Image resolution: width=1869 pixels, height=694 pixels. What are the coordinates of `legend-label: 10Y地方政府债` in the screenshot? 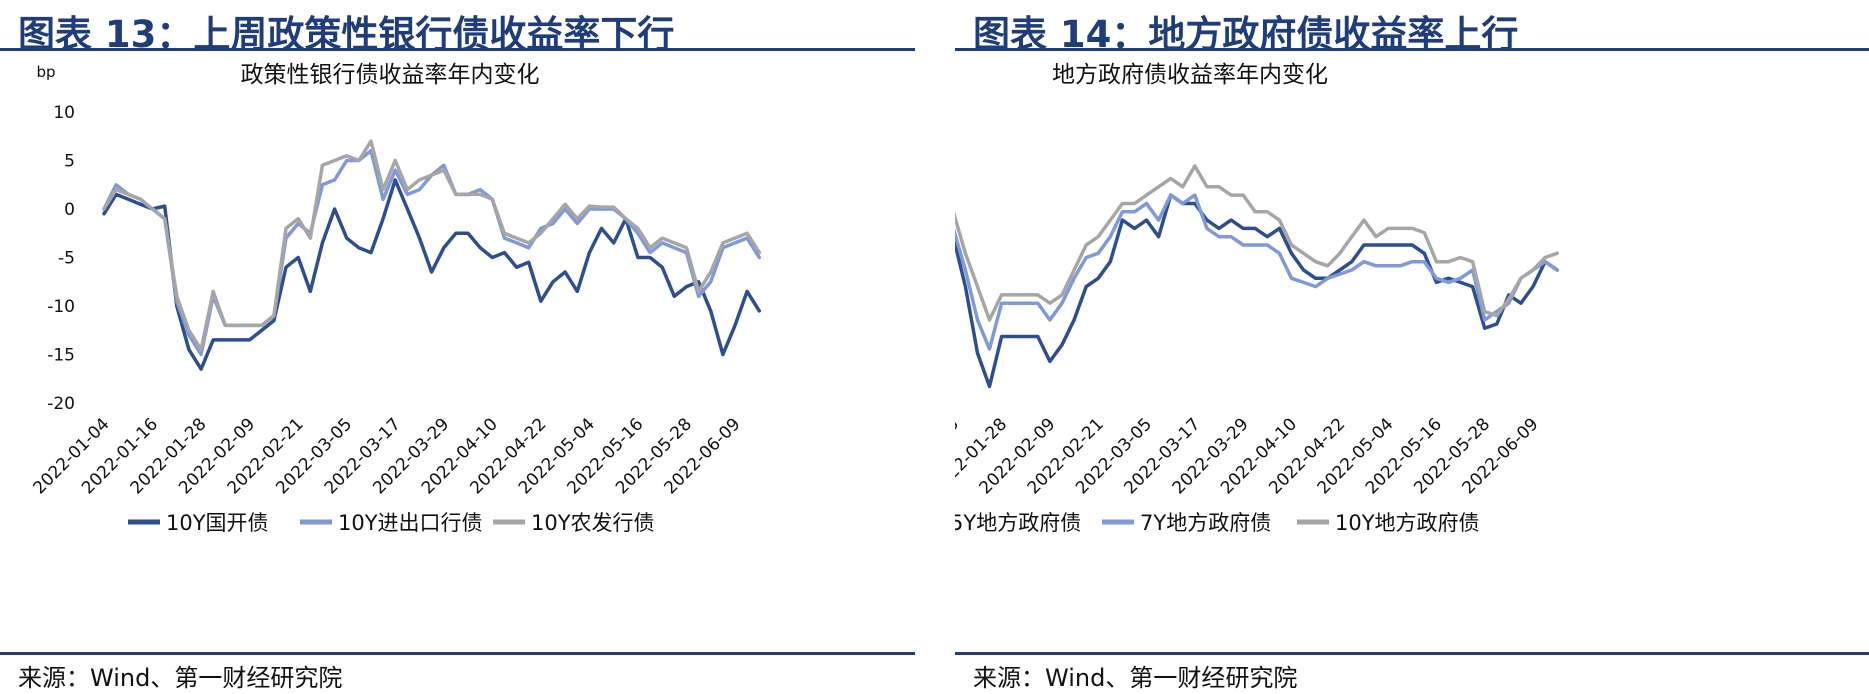 It's located at (1407, 523).